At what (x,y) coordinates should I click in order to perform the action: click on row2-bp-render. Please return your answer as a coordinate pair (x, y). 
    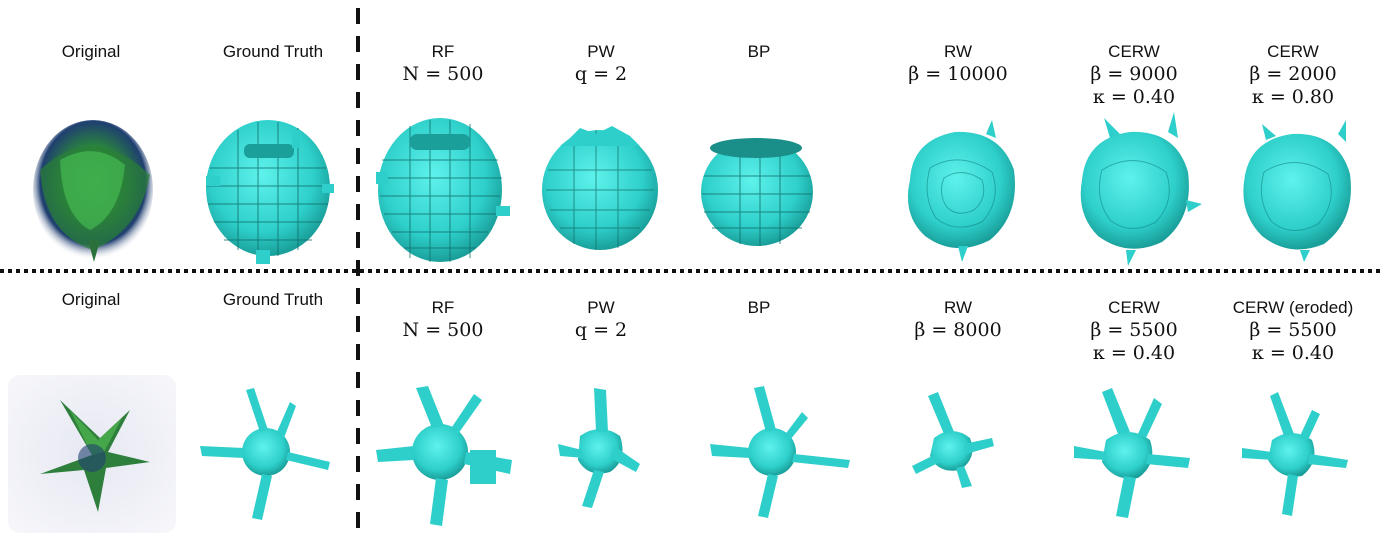
    Looking at the image, I should click on (780, 452).